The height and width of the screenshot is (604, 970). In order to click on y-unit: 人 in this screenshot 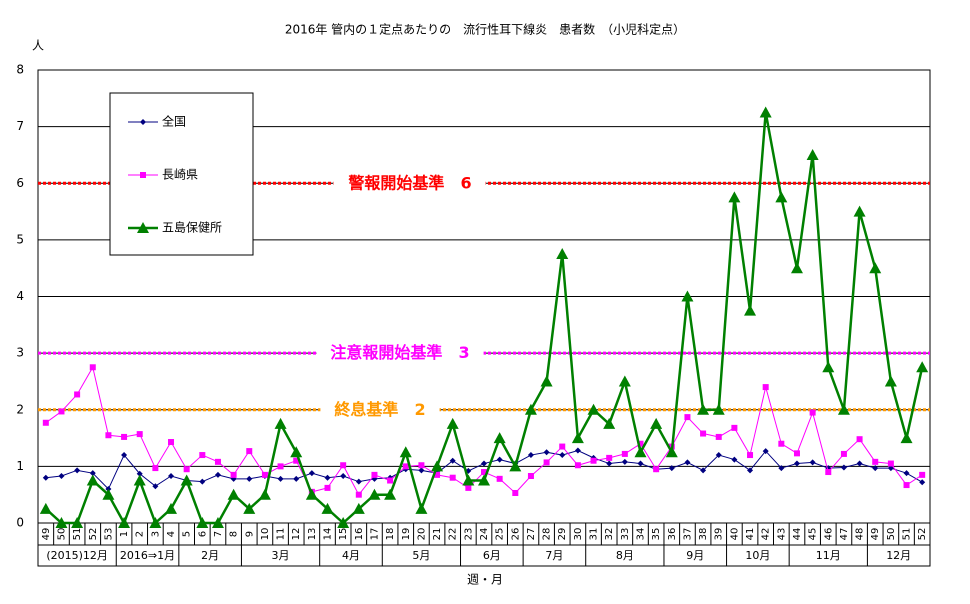, I will do `click(38, 46)`.